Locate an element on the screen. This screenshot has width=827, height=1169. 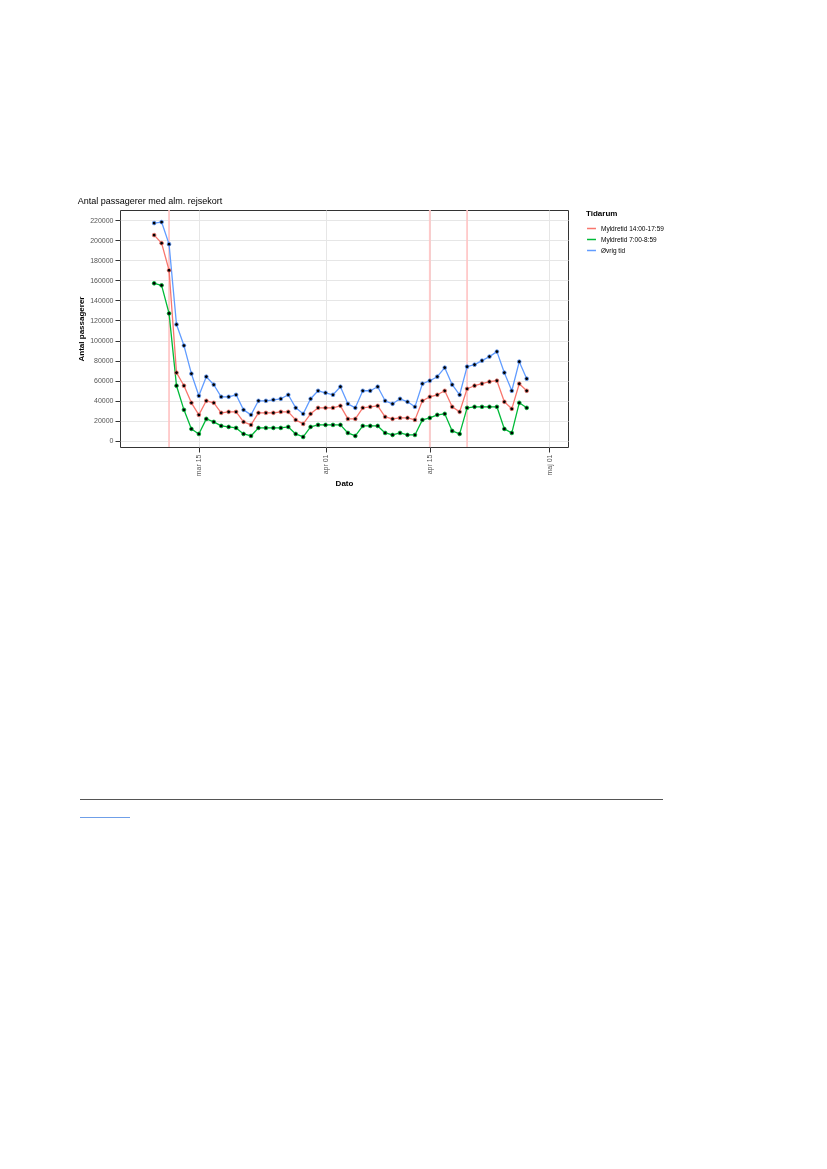
y-axis-title: Antal passagerer is located at coordinates (82, 329).